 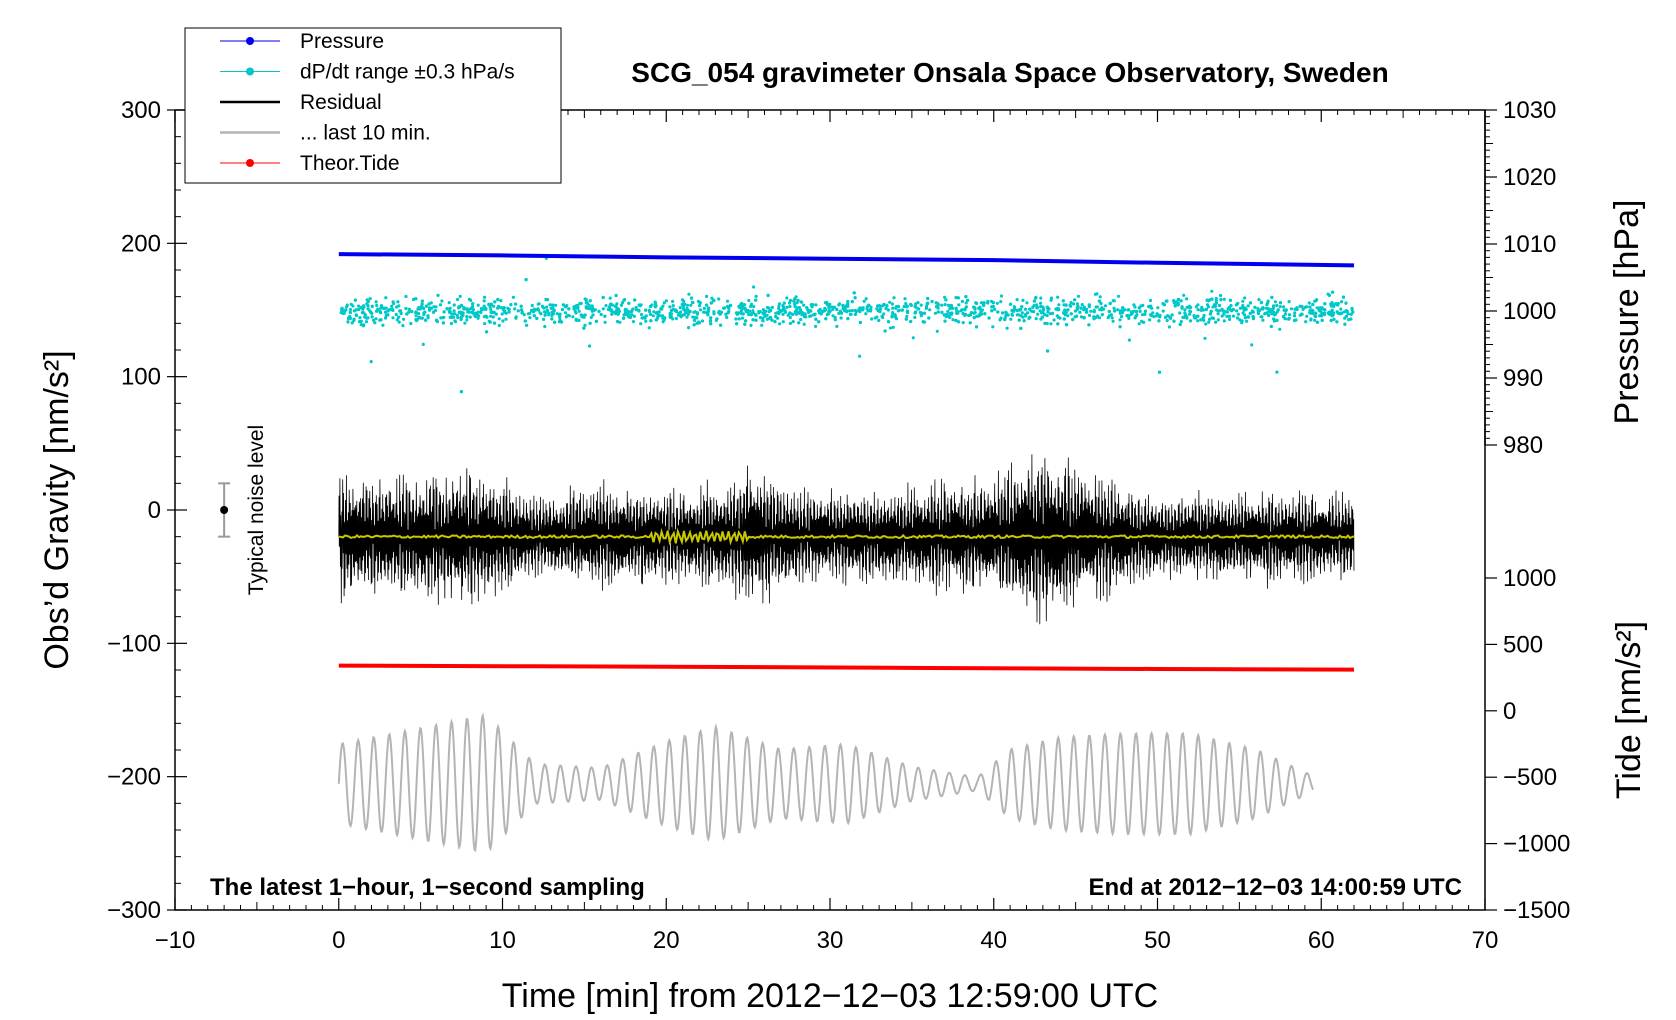 What do you see at coordinates (1523, 445) in the screenshot?
I see `pressure-tick-label: 980` at bounding box center [1523, 445].